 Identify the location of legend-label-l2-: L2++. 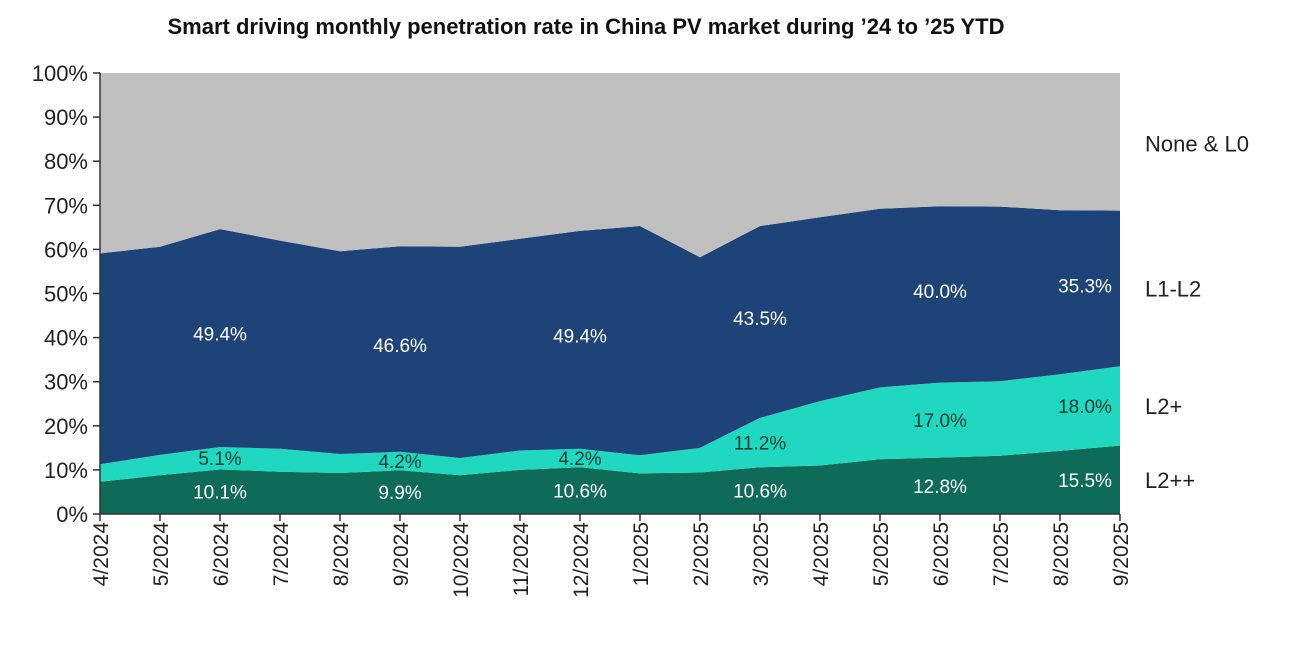
(1170, 480).